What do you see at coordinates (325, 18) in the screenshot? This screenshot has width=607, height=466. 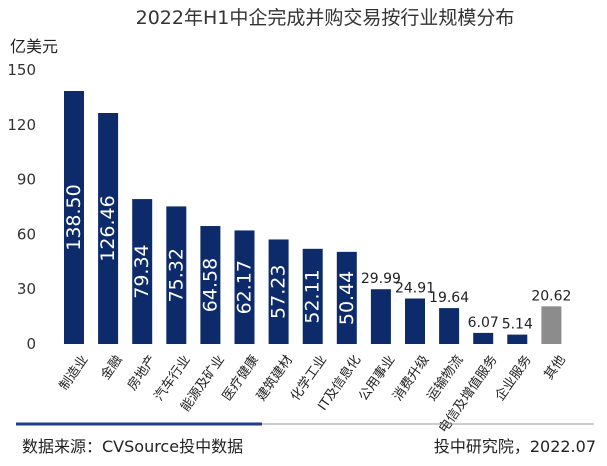 I see `chart-title: 2022年H1中企完成并购交易按行业规模分布` at bounding box center [325, 18].